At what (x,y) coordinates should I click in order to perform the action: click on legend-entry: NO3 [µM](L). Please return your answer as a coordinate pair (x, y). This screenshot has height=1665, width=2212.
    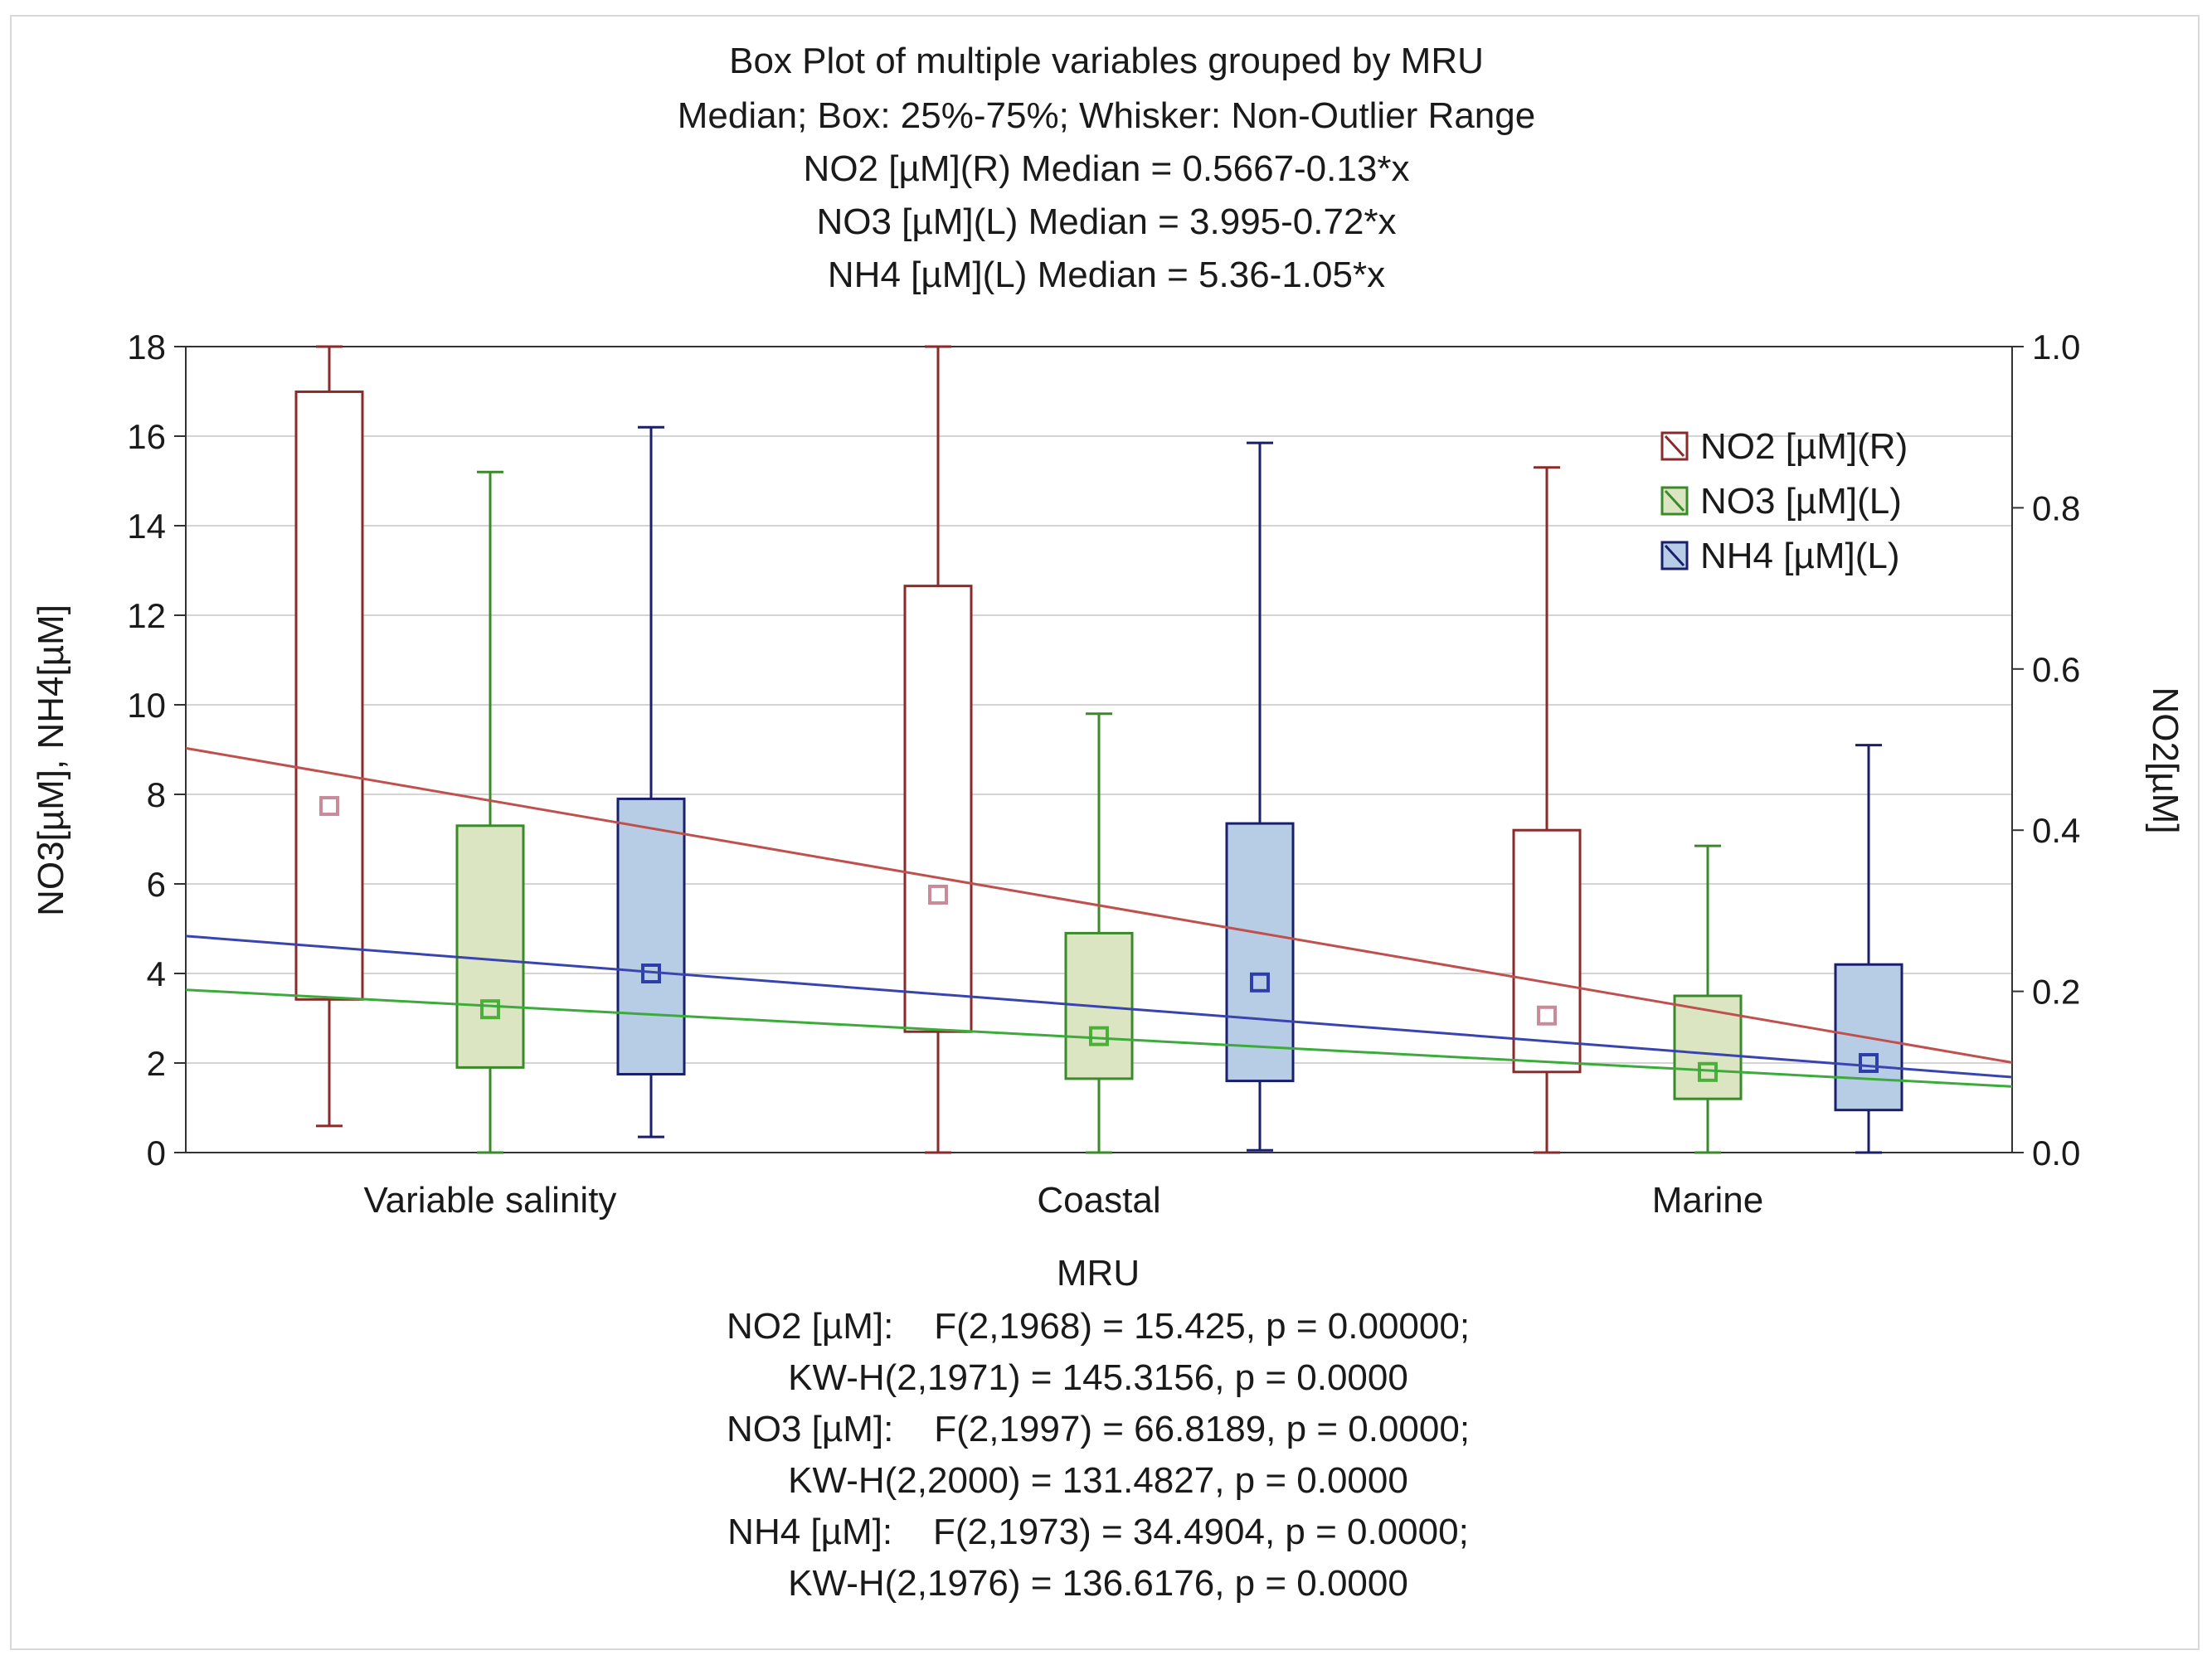
    Looking at the image, I should click on (1801, 502).